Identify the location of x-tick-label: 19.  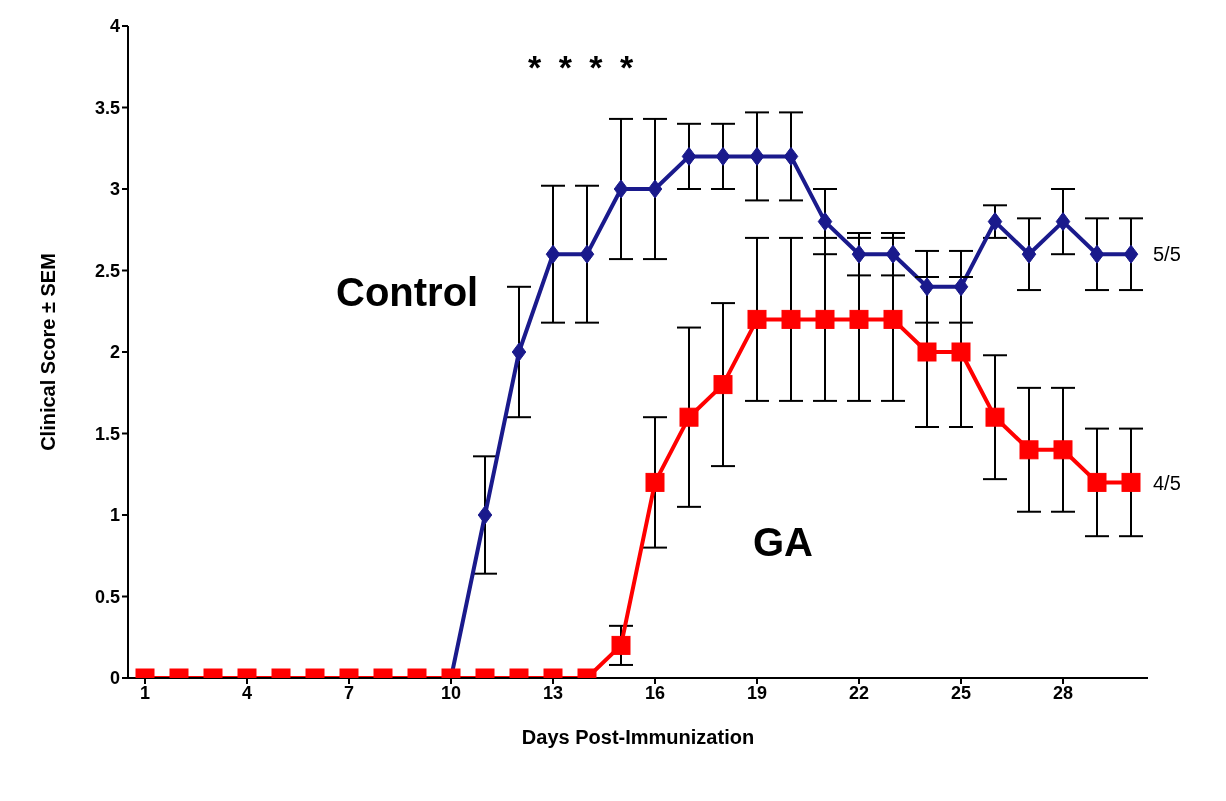
(757, 692).